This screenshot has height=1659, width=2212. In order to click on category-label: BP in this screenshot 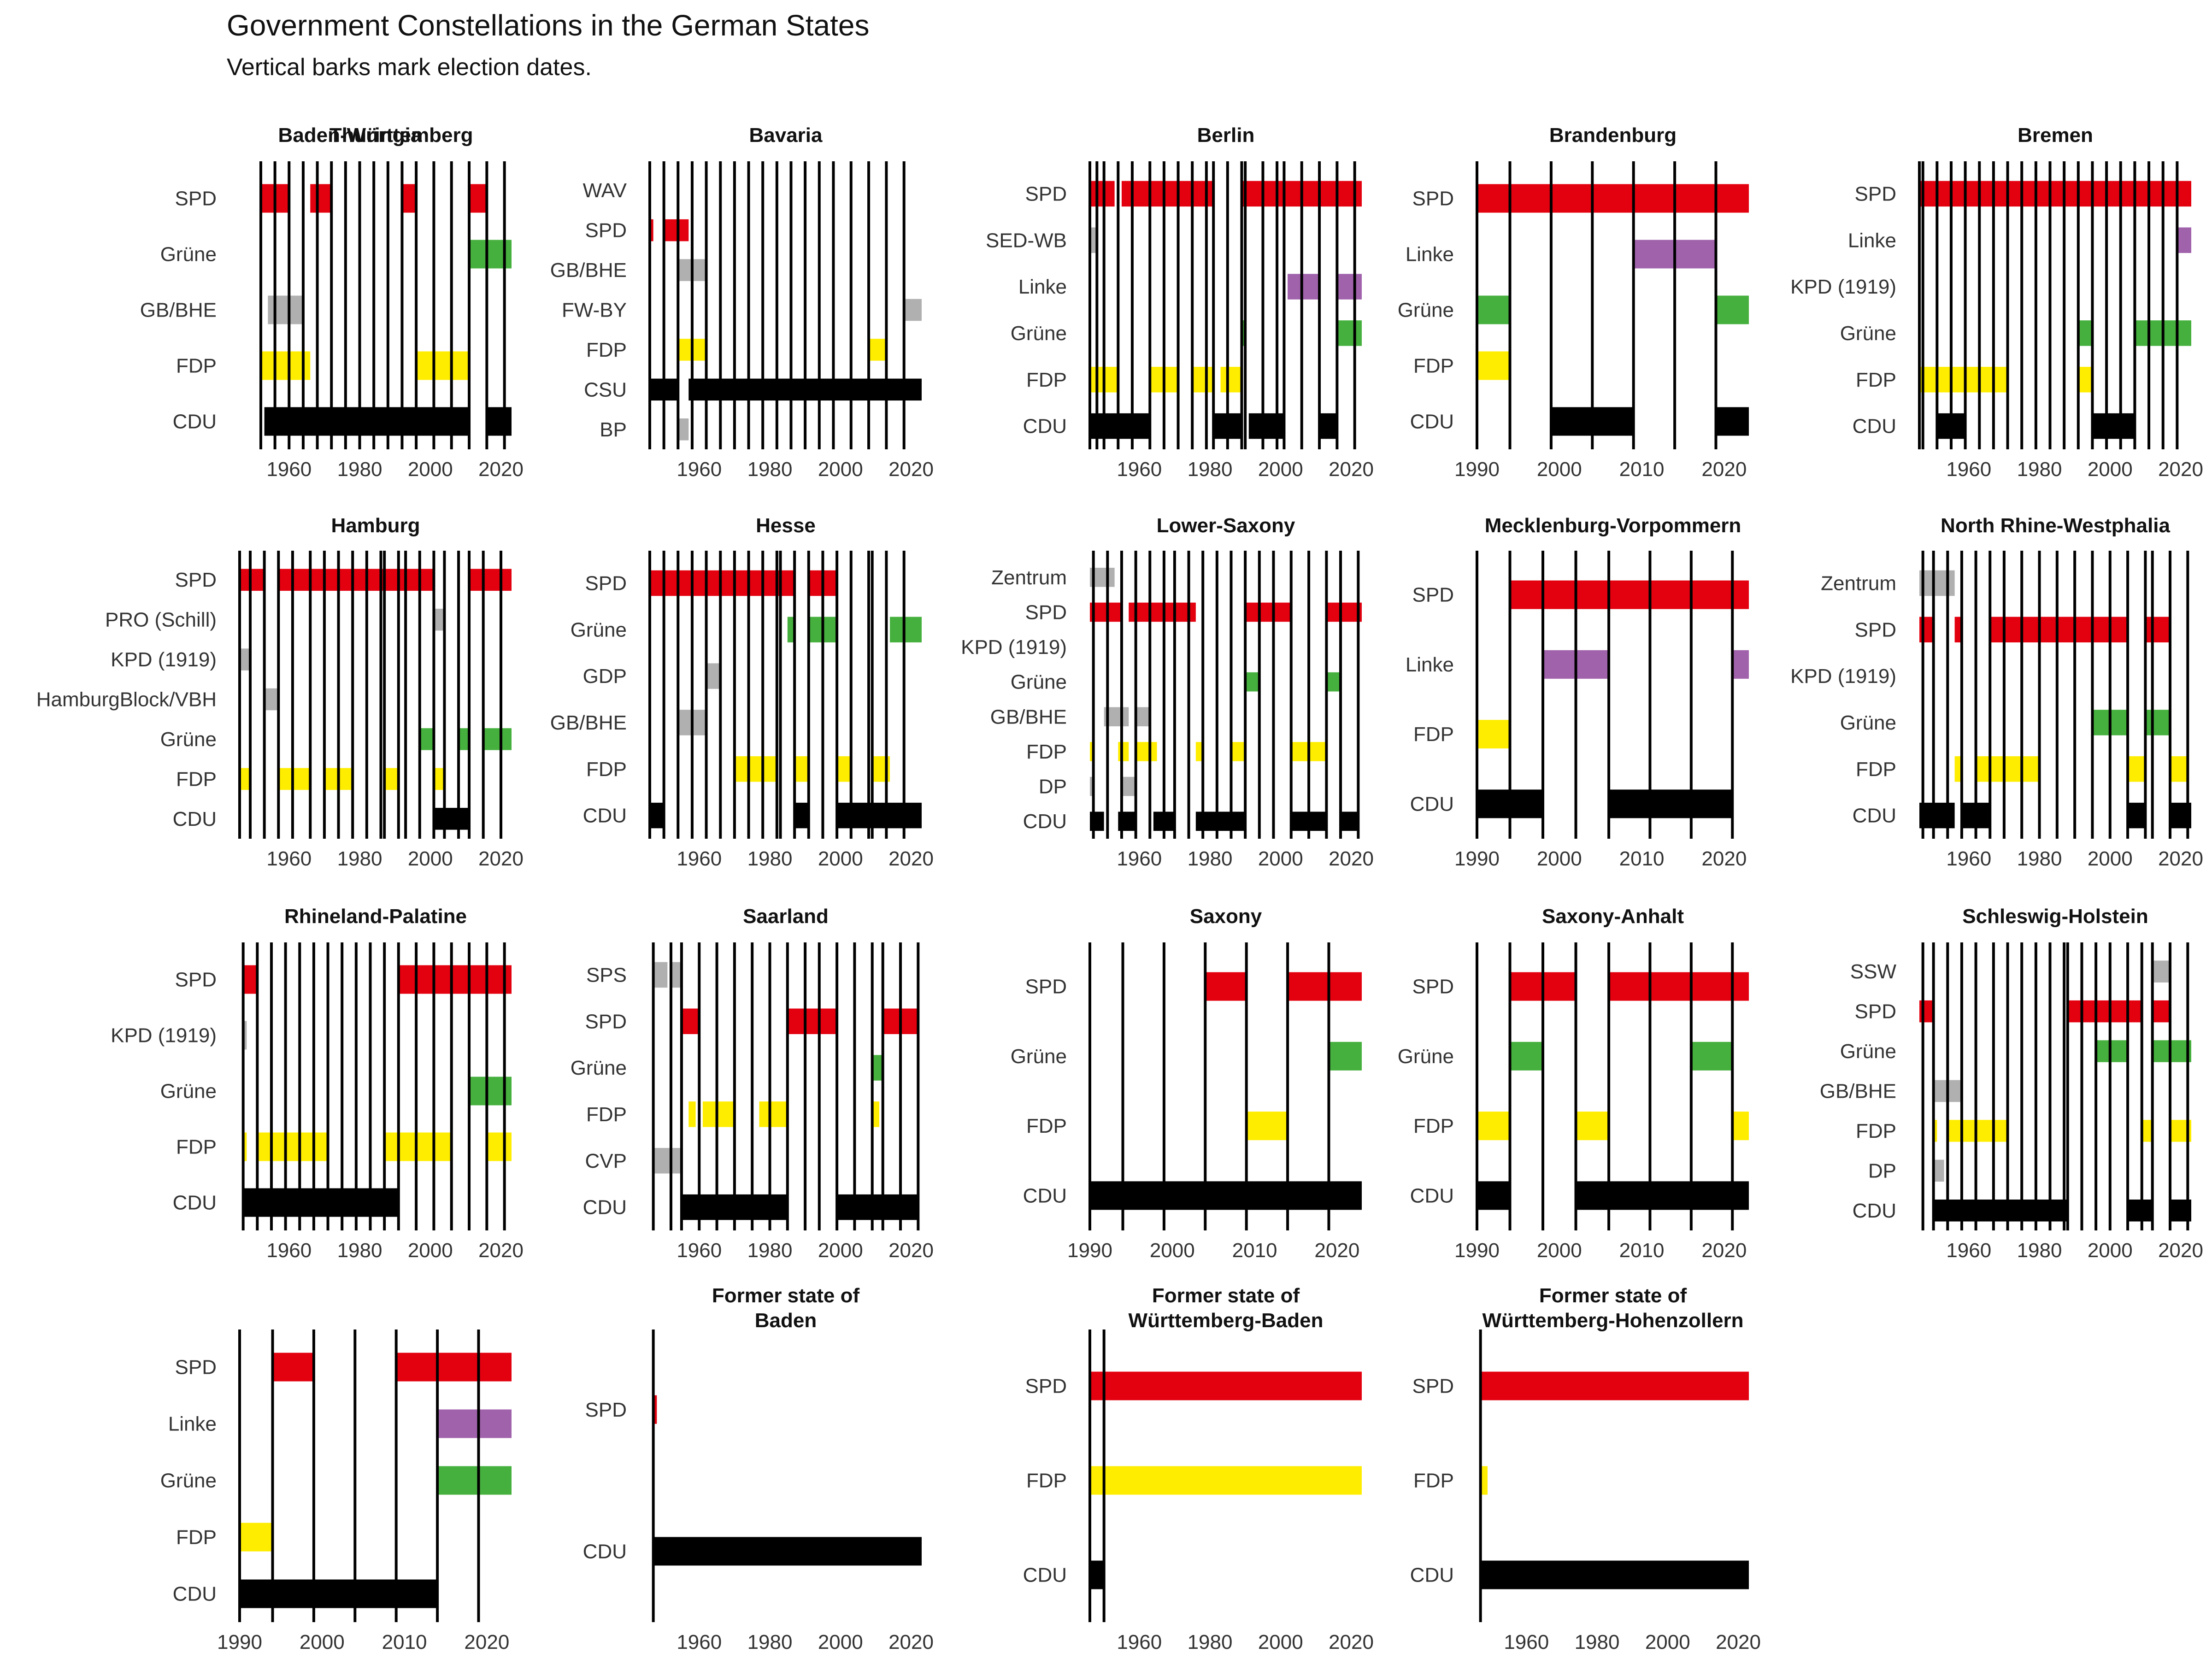, I will do `click(613, 429)`.